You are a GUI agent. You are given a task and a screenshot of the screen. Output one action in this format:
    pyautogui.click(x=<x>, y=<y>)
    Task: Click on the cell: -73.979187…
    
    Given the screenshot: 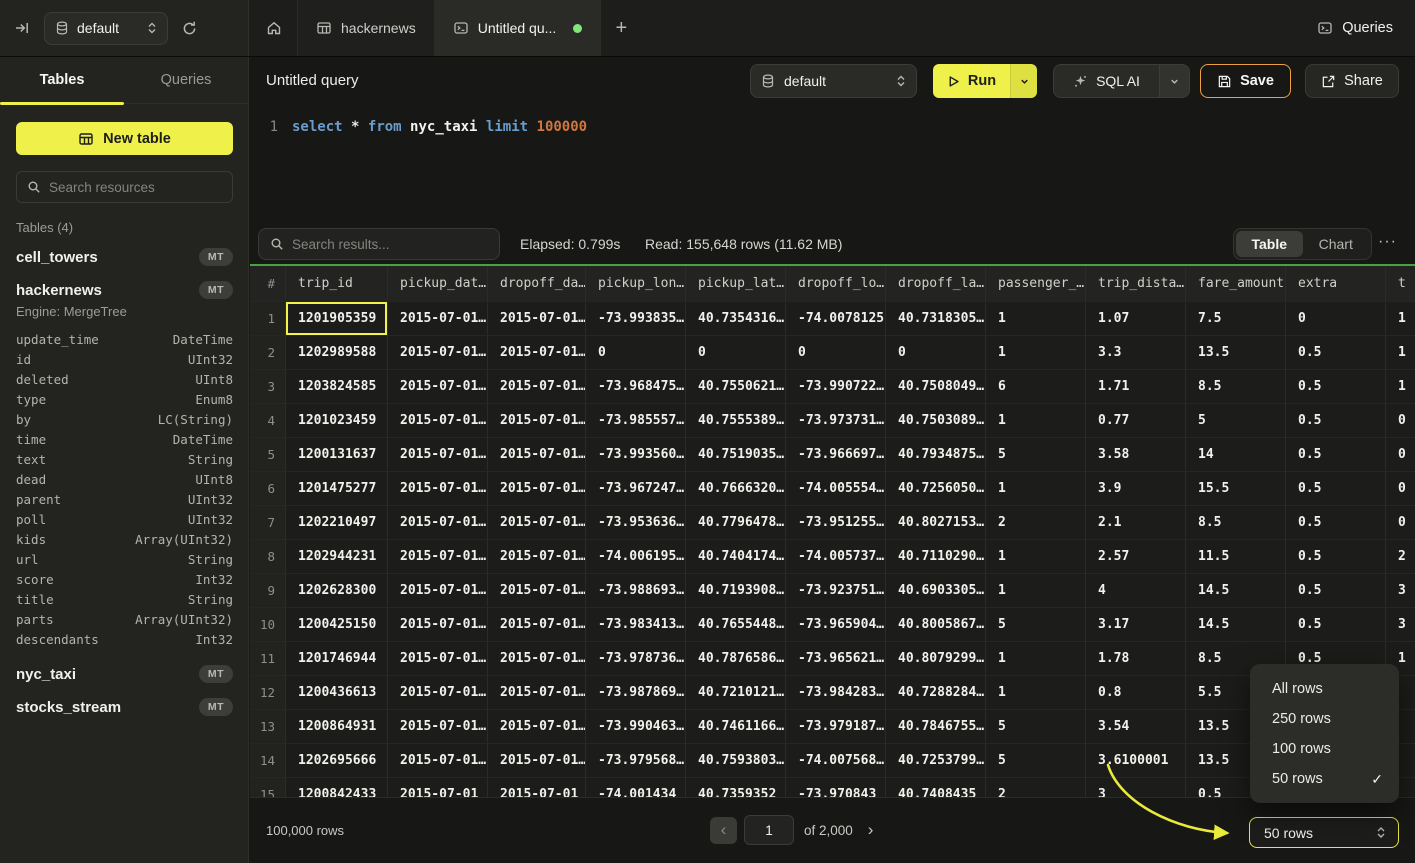 What is the action you would take?
    pyautogui.click(x=836, y=727)
    